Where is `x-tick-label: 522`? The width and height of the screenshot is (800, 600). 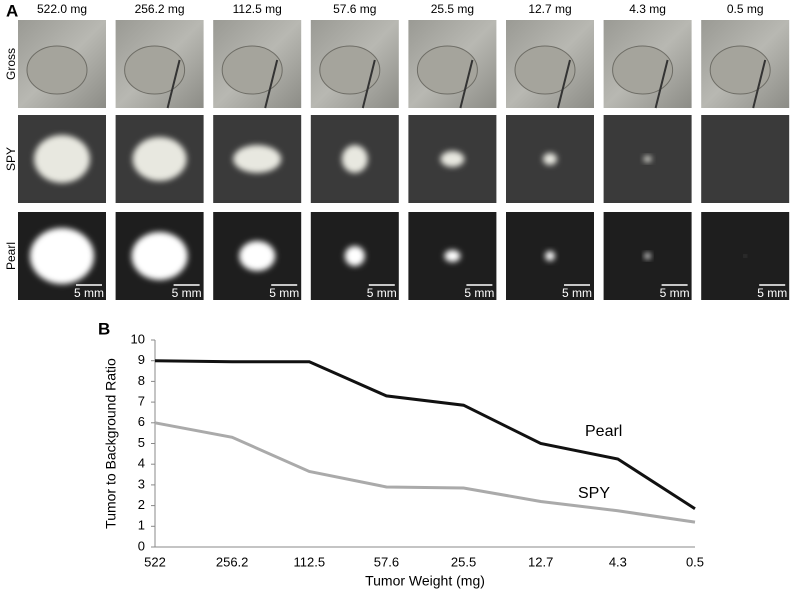
x-tick-label: 522 is located at coordinates (155, 561).